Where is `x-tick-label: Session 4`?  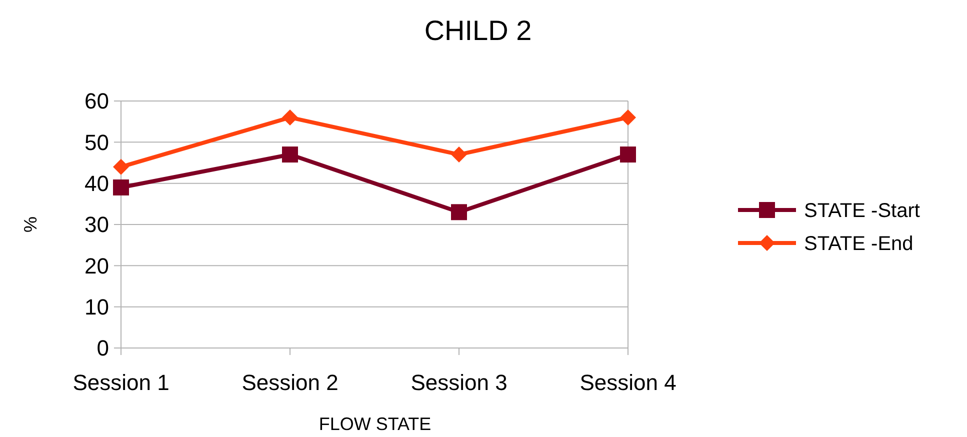
x-tick-label: Session 4 is located at coordinates (628, 382).